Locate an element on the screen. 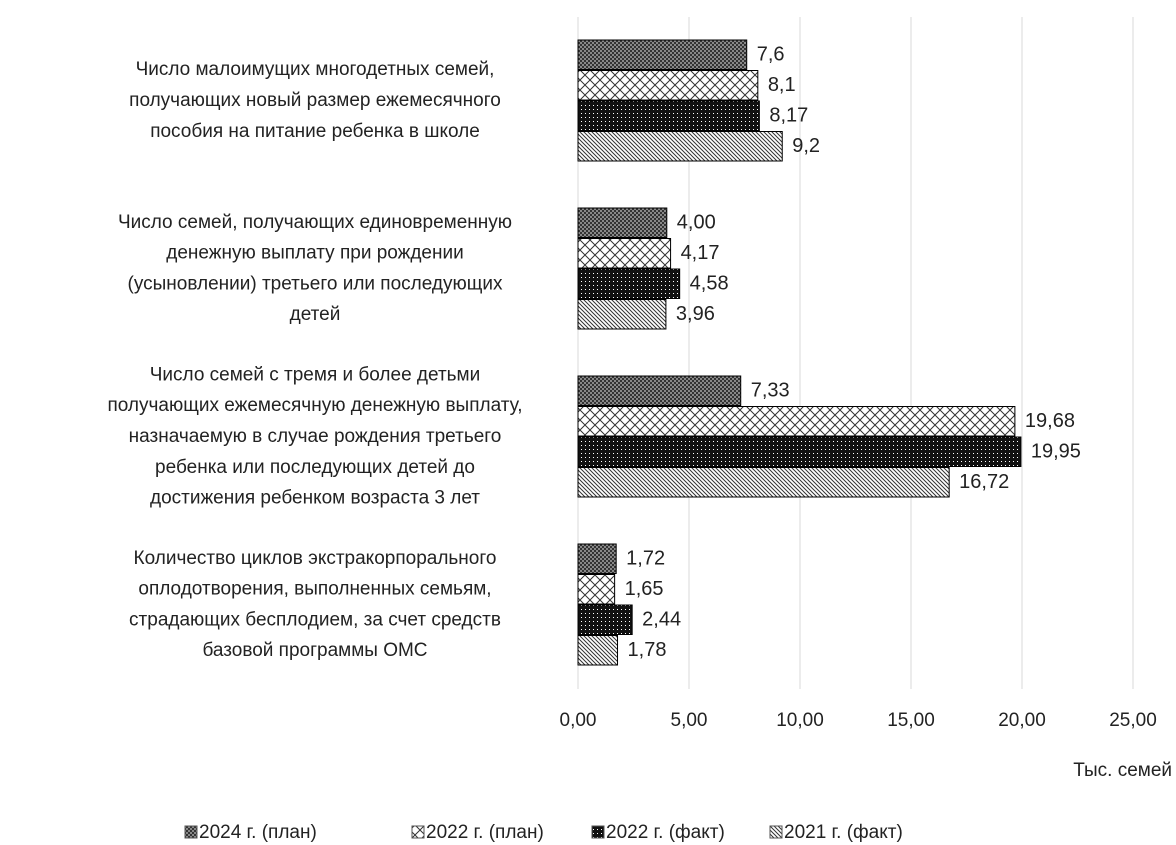 The image size is (1176, 845). value-label: 7,33 is located at coordinates (770, 391).